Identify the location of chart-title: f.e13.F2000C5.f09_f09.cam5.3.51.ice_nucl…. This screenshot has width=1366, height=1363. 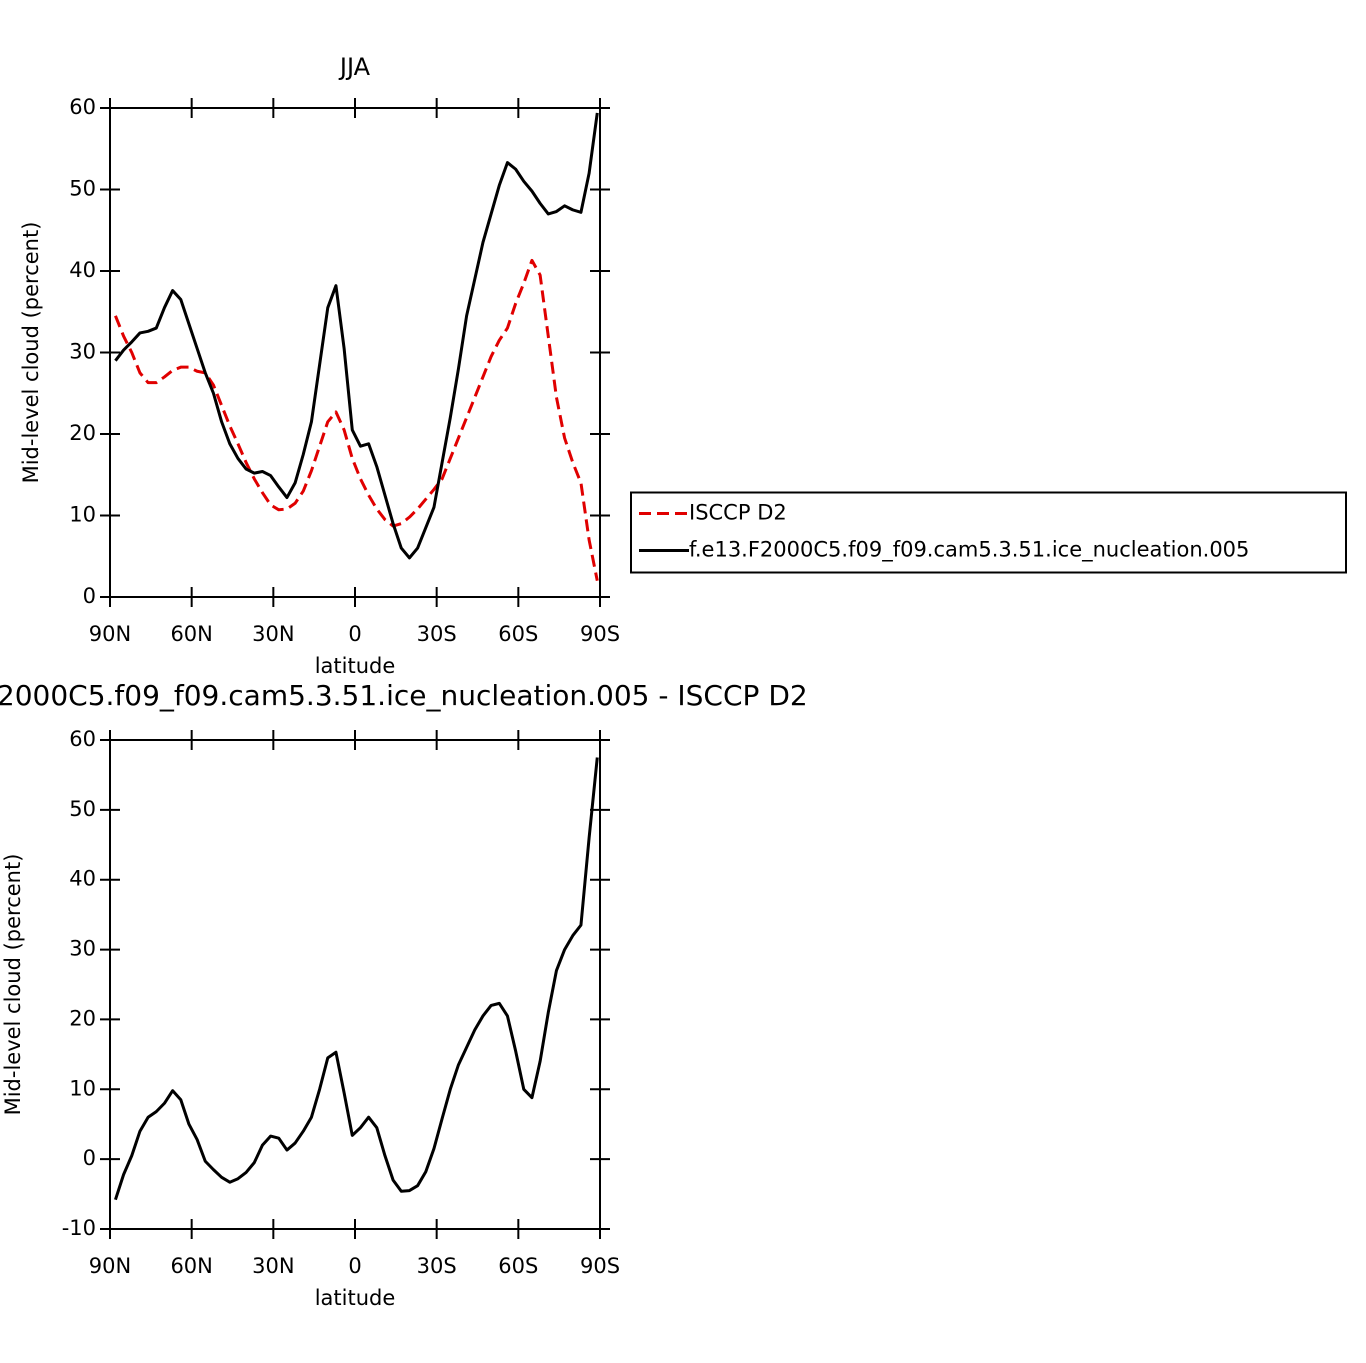
(404, 695).